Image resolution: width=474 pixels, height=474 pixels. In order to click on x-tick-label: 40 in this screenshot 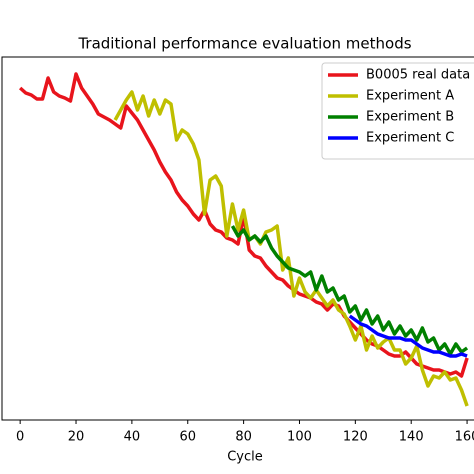, I will do `click(132, 437)`.